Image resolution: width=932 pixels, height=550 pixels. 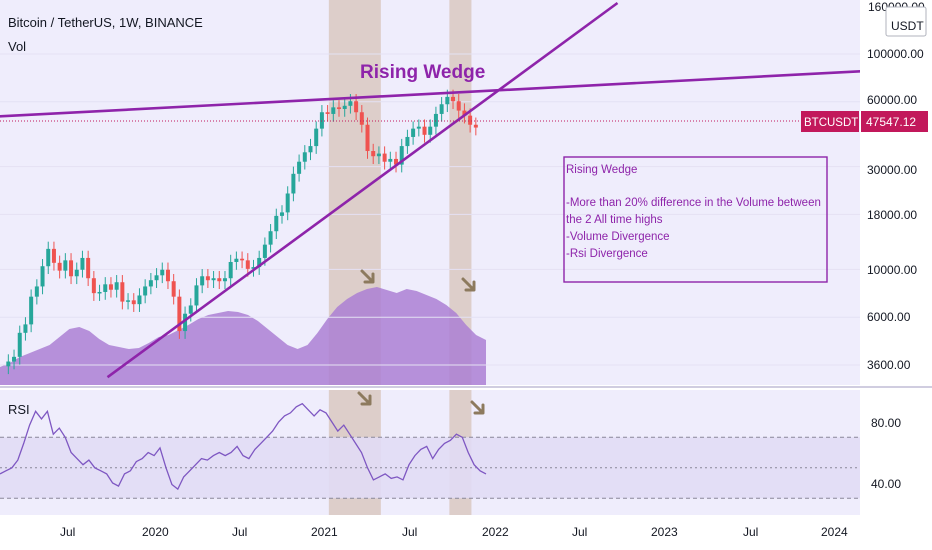 I want to click on rsi-indicator-label: RSI, so click(x=19, y=409).